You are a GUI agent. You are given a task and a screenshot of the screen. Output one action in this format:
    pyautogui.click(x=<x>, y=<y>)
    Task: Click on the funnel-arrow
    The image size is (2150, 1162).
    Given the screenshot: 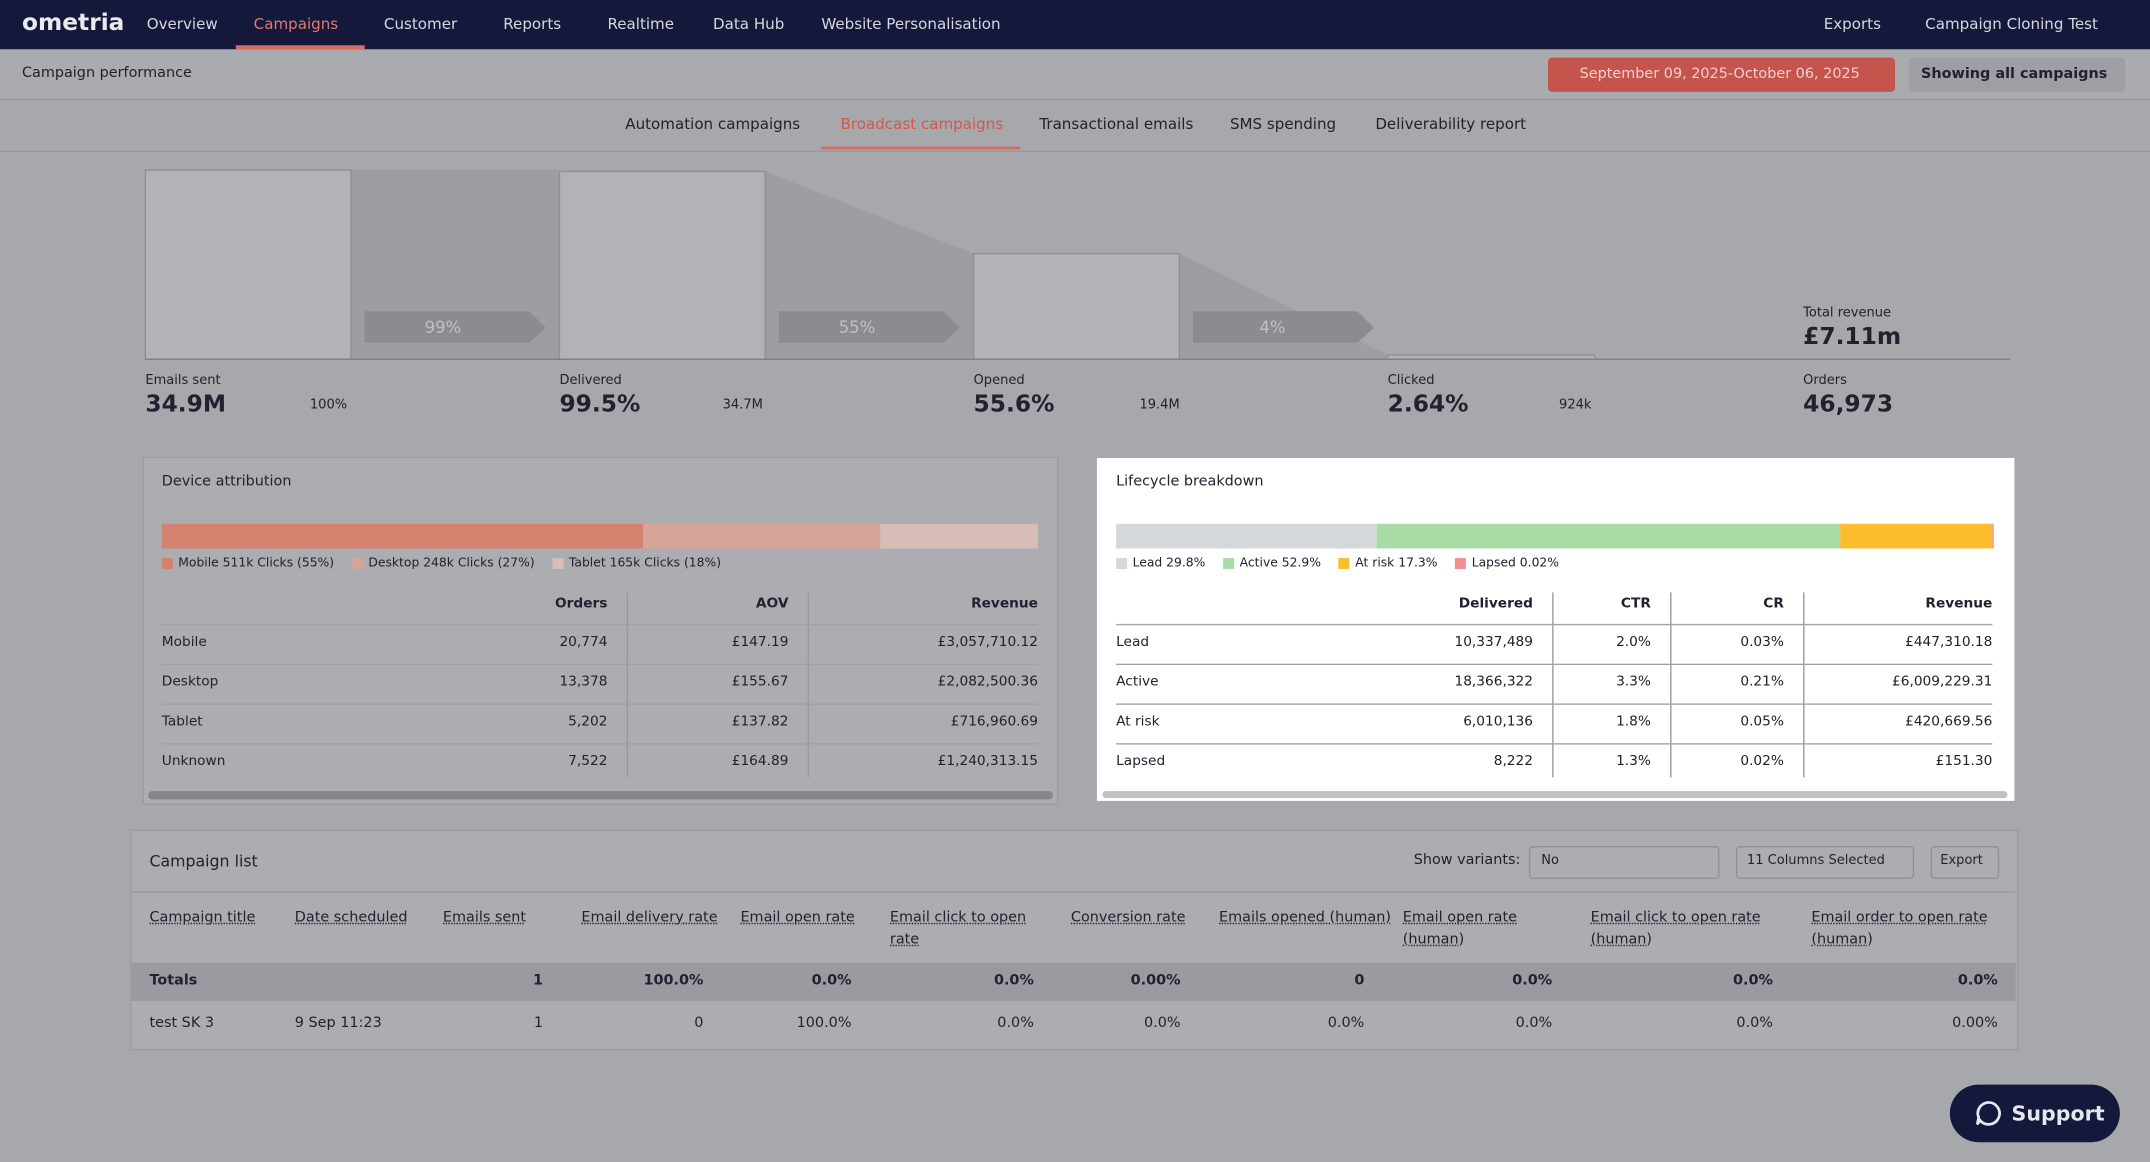 What is the action you would take?
    pyautogui.click(x=1283, y=327)
    